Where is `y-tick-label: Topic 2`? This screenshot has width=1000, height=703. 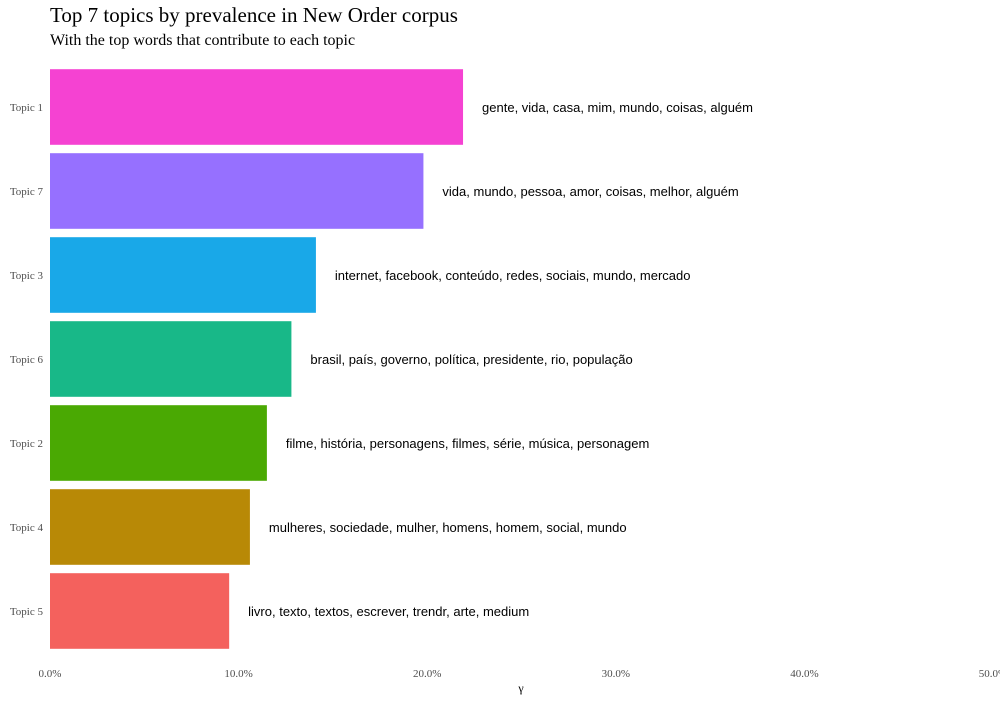
y-tick-label: Topic 2 is located at coordinates (26, 444).